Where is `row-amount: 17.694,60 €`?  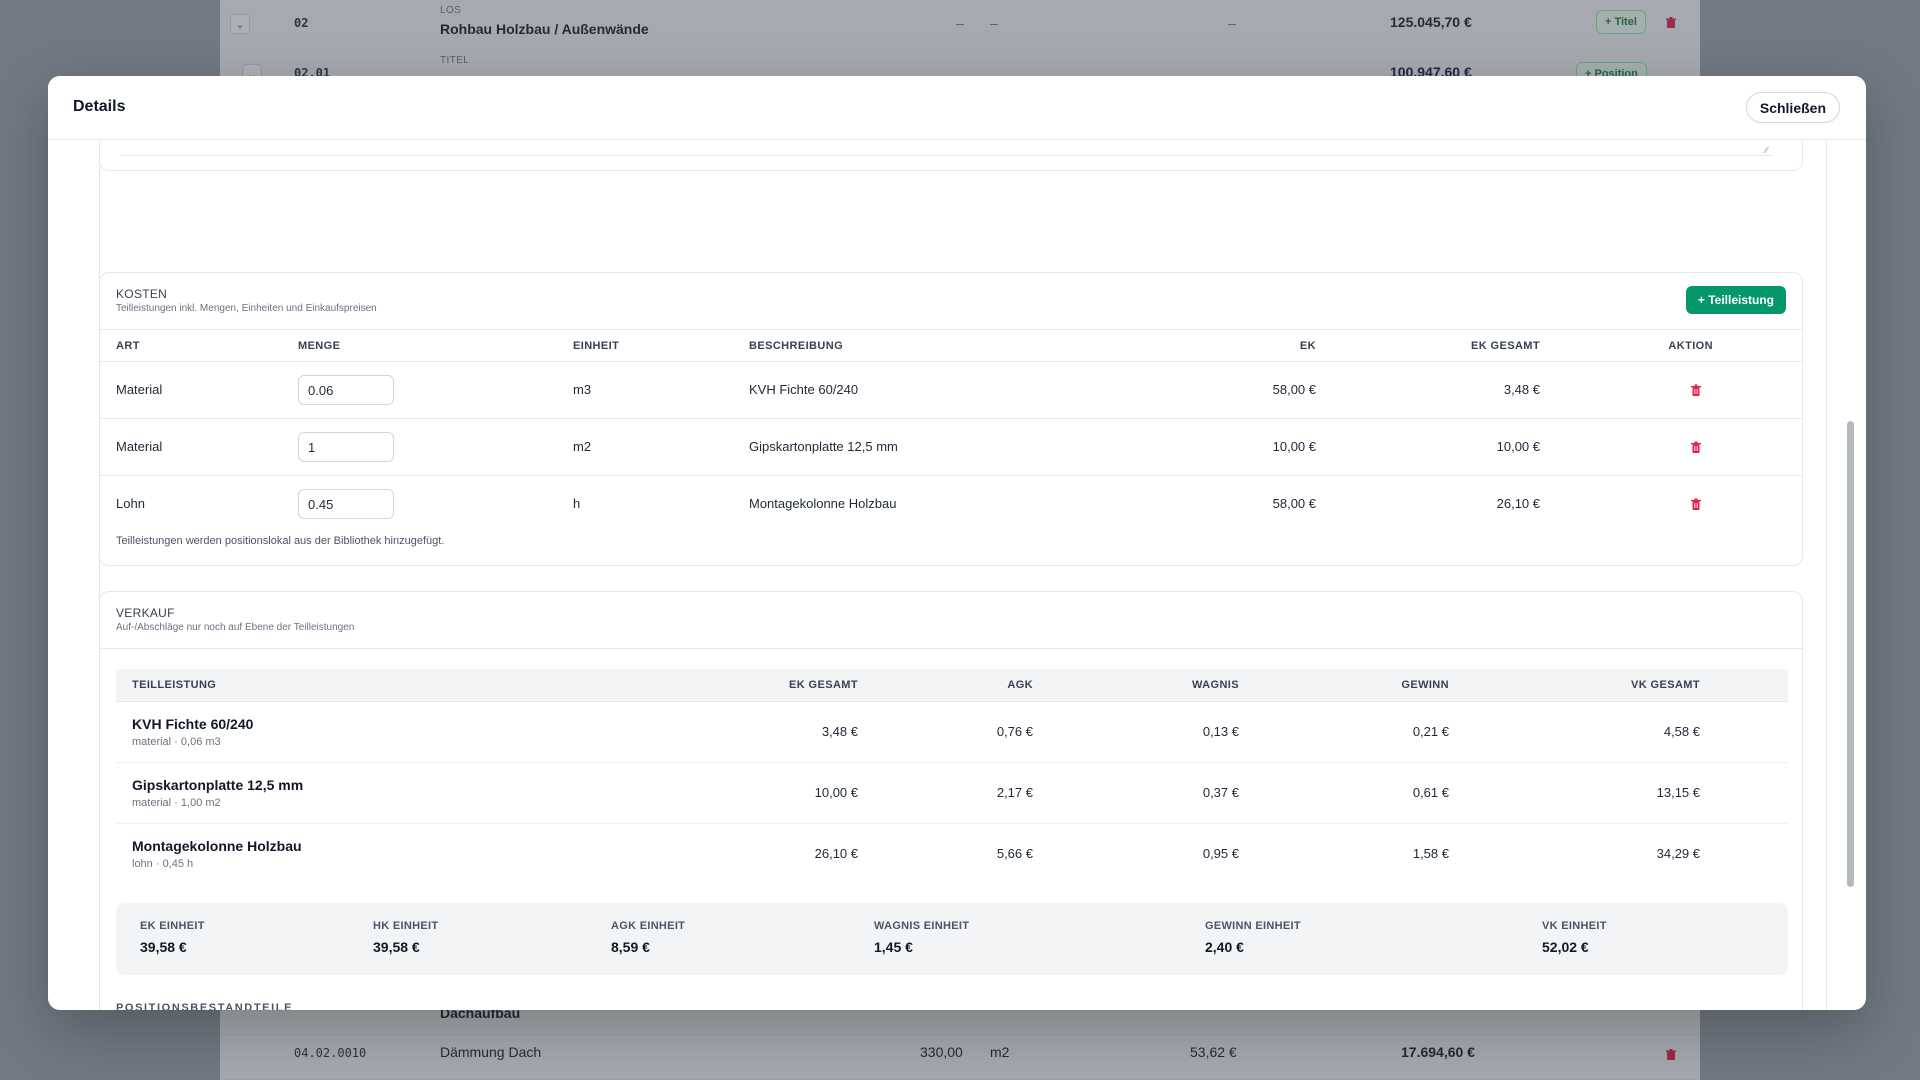 row-amount: 17.694,60 € is located at coordinates (1438, 1052).